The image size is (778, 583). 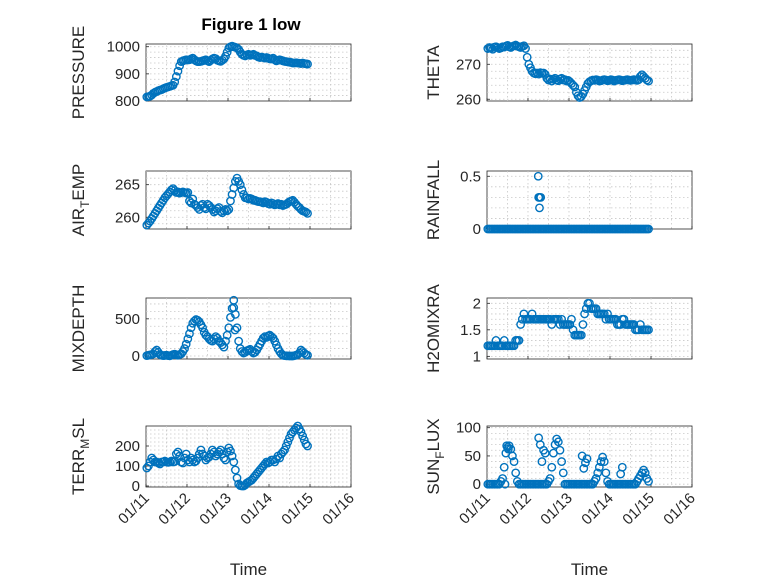 What do you see at coordinates (468, 99) in the screenshot?
I see `theta-ytick-label: 260` at bounding box center [468, 99].